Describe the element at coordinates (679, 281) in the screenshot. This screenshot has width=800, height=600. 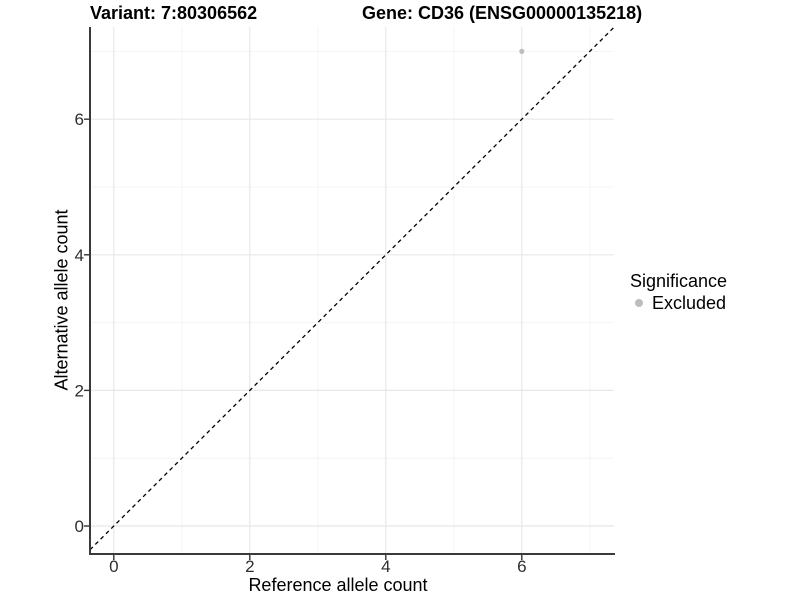
I see `legend-title: Significance` at that location.